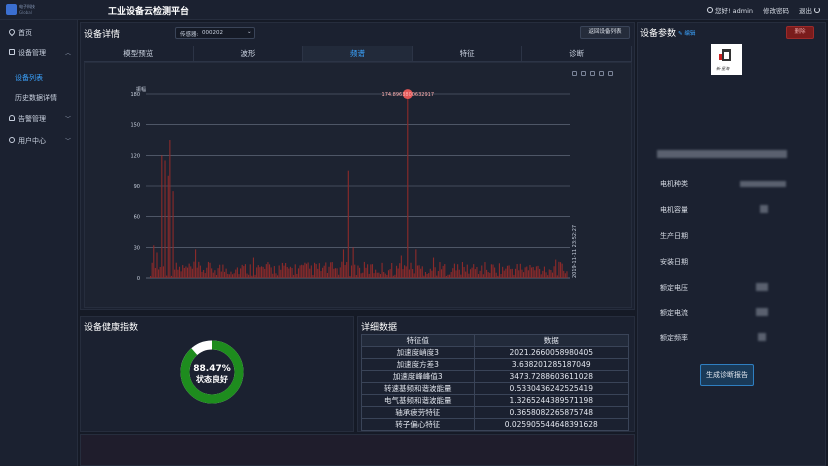  Describe the element at coordinates (111, 328) in the screenshot. I see `health-title: 设备健康指数` at that location.